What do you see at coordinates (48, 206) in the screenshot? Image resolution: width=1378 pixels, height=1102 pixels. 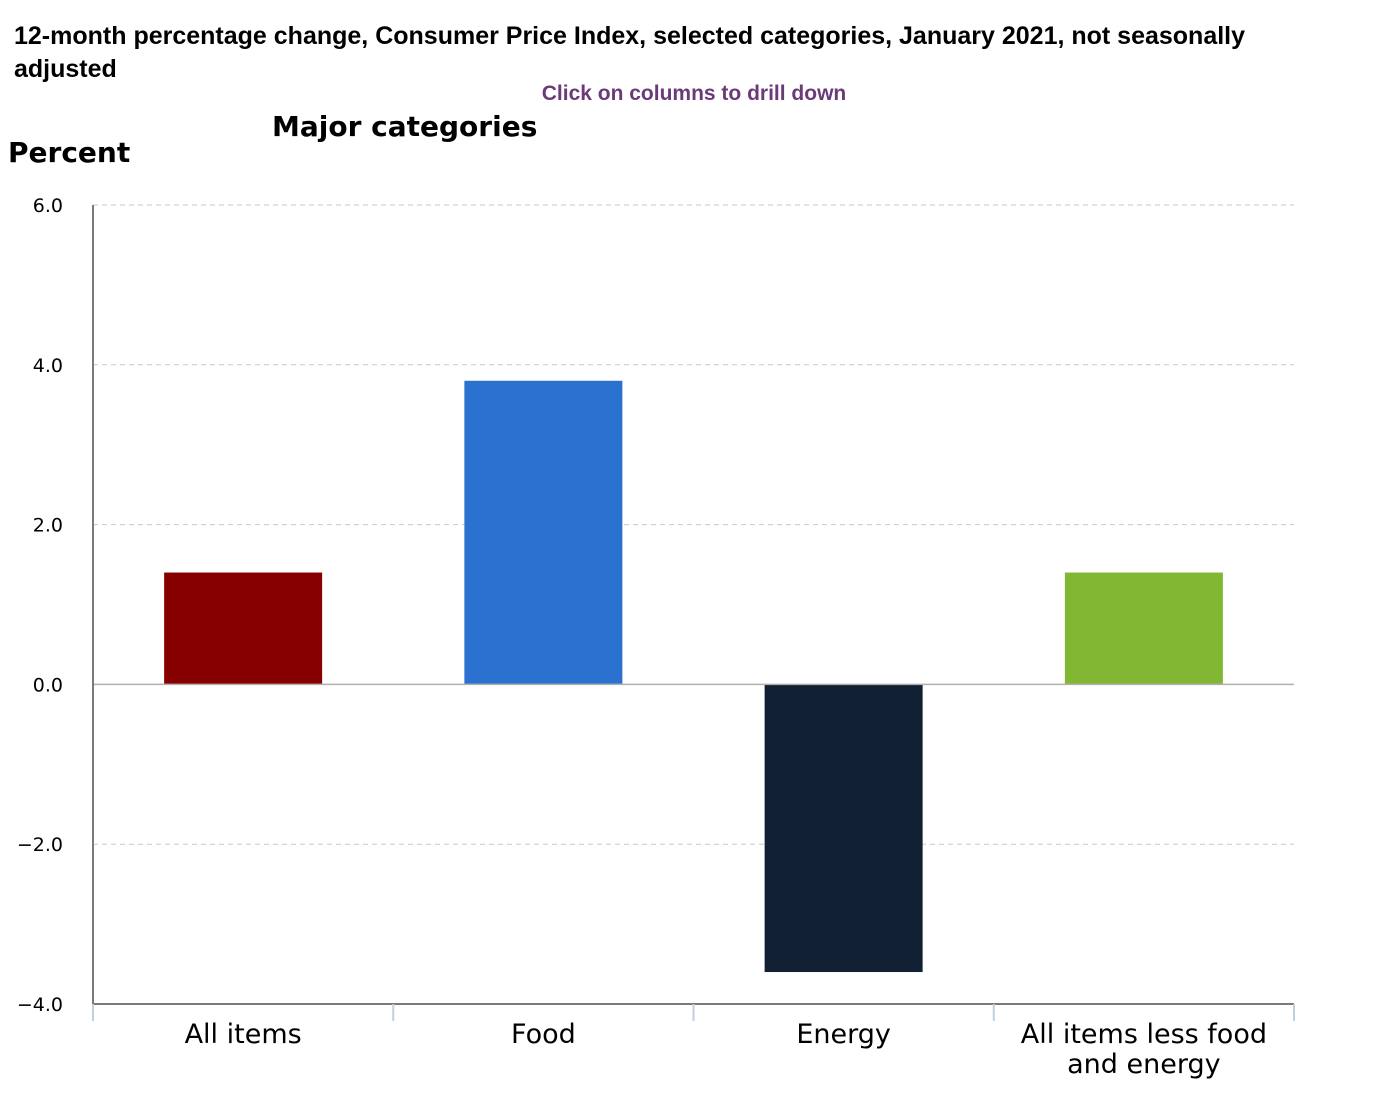 I see `y-tick-label: 6.0` at bounding box center [48, 206].